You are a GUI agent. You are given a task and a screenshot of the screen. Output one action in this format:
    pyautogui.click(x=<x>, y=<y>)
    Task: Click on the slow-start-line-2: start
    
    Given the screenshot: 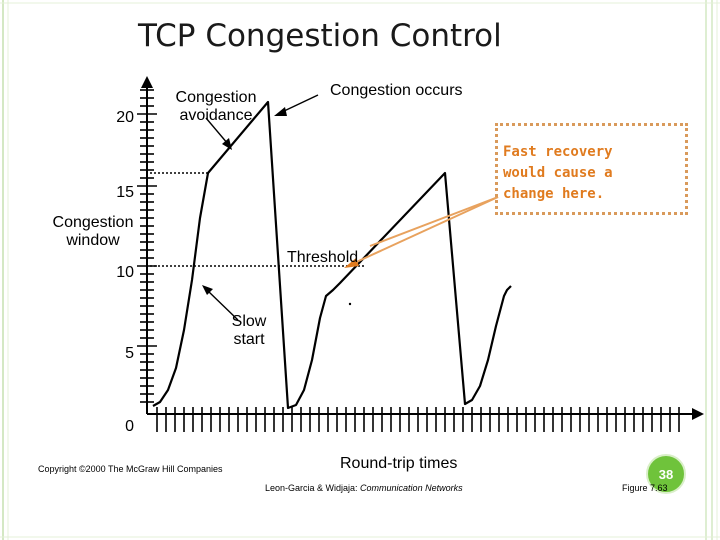 What is the action you would take?
    pyautogui.click(x=249, y=339)
    